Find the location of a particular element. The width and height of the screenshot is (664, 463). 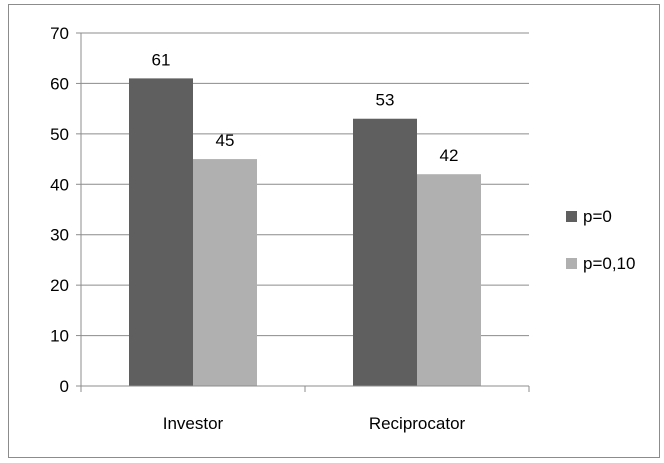

y-tick-label: 0 is located at coordinates (64, 386).